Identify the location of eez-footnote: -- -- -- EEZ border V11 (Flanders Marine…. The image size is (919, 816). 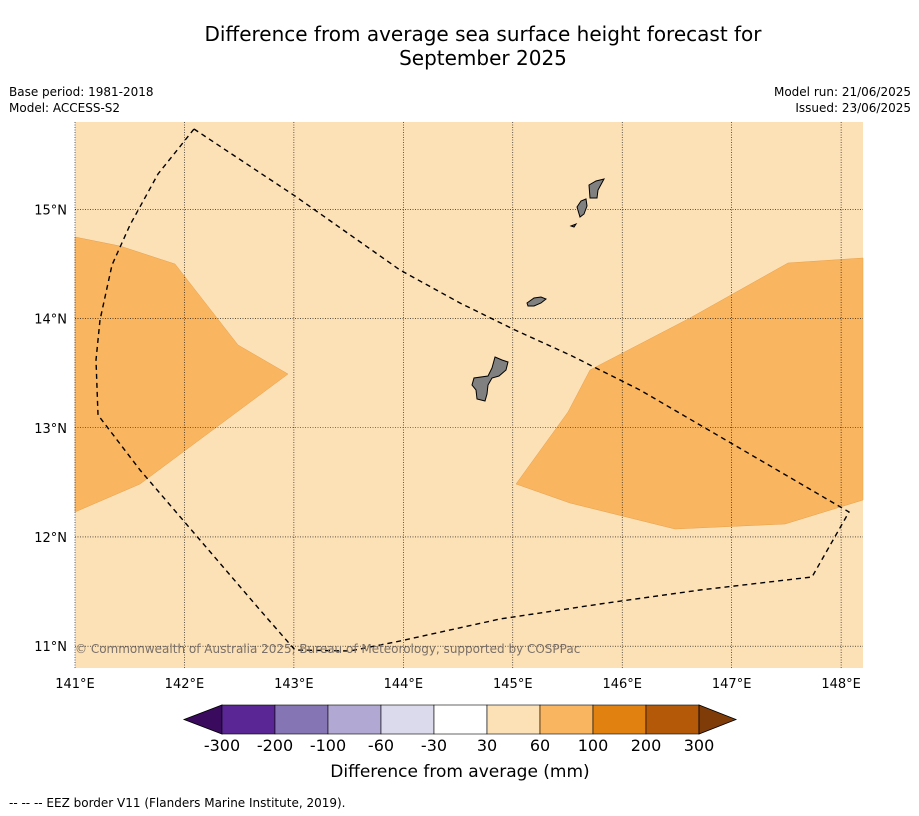
(177, 803).